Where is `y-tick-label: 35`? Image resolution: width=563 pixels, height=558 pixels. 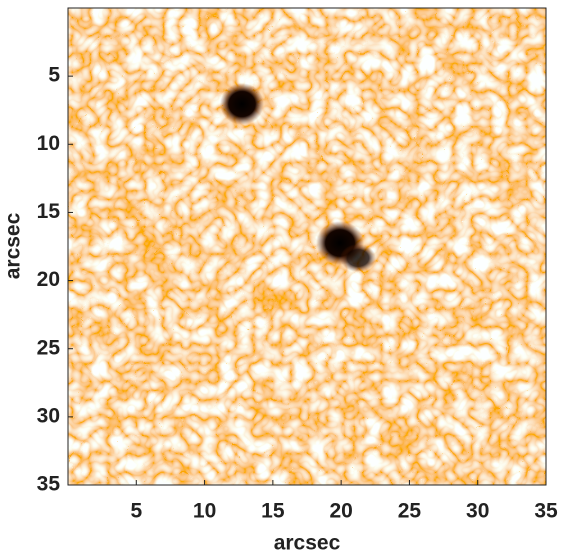 y-tick-label: 35 is located at coordinates (49, 484).